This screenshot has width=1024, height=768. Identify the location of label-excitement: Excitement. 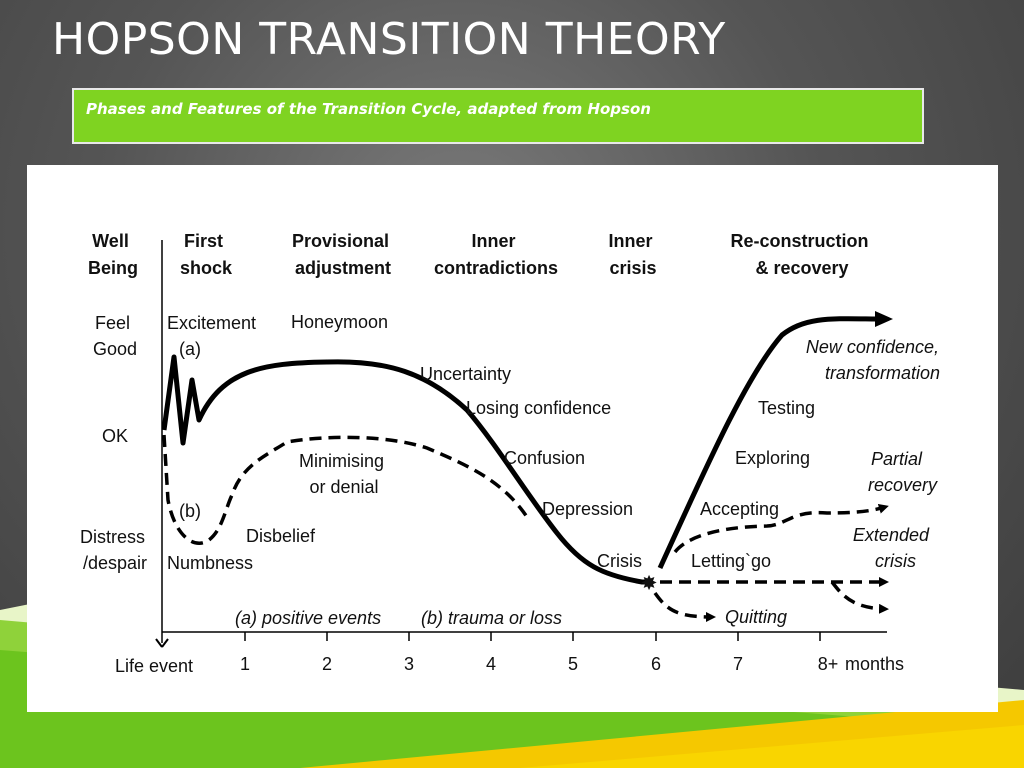
(211, 323).